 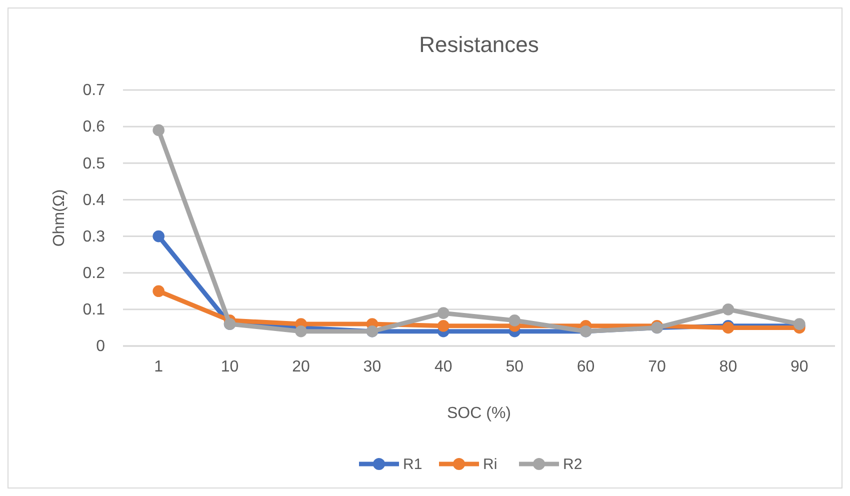 I want to click on chart-title: Resistances, so click(x=479, y=44).